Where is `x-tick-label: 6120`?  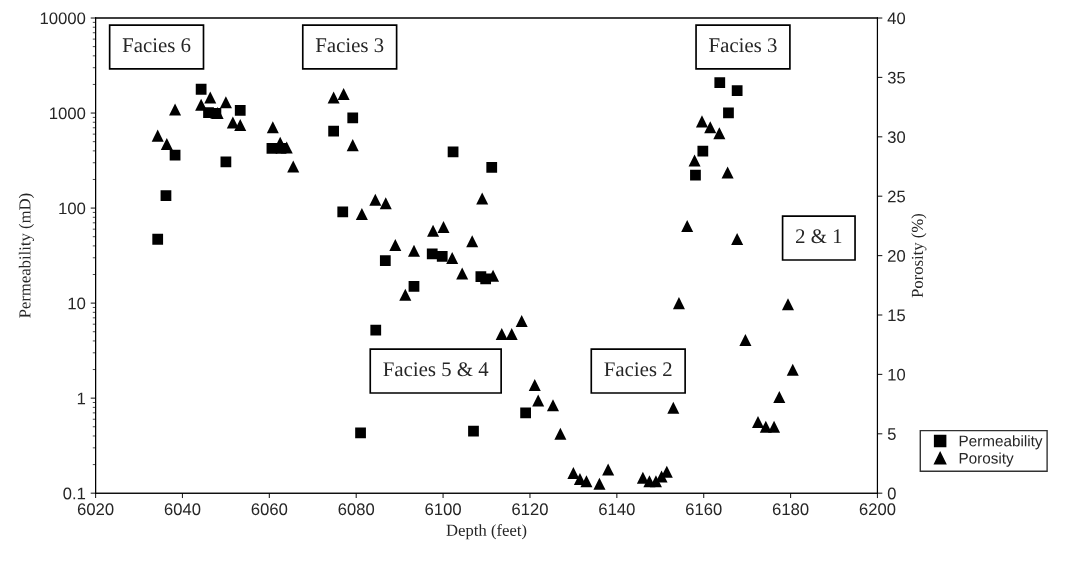
x-tick-label: 6120 is located at coordinates (530, 509).